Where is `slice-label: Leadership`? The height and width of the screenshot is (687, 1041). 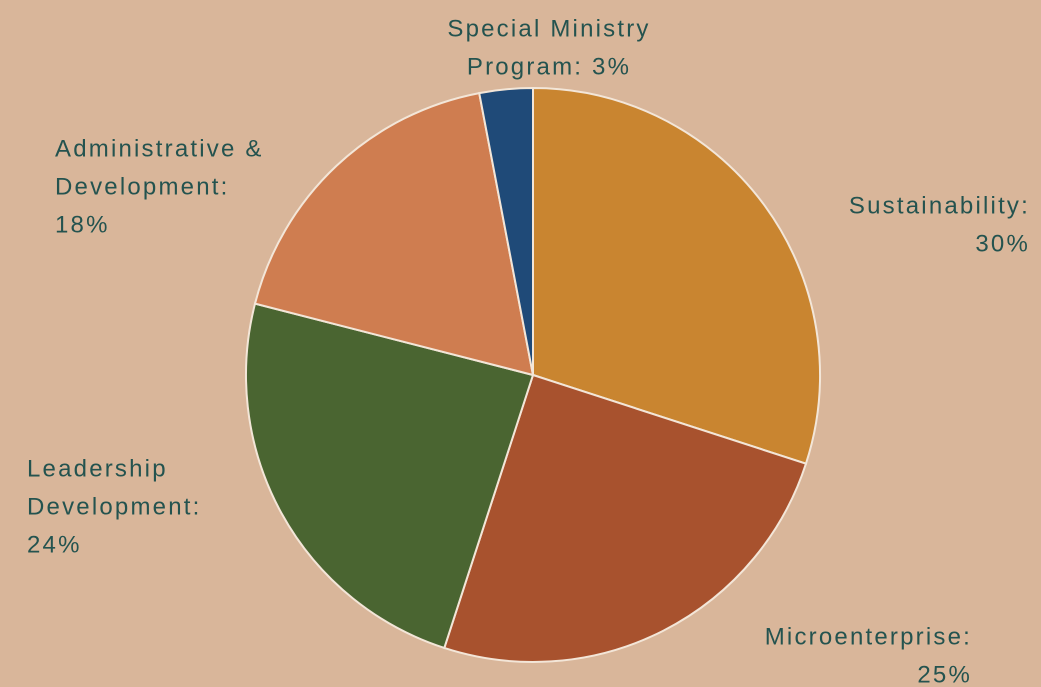 slice-label: Leadership is located at coordinates (97, 468).